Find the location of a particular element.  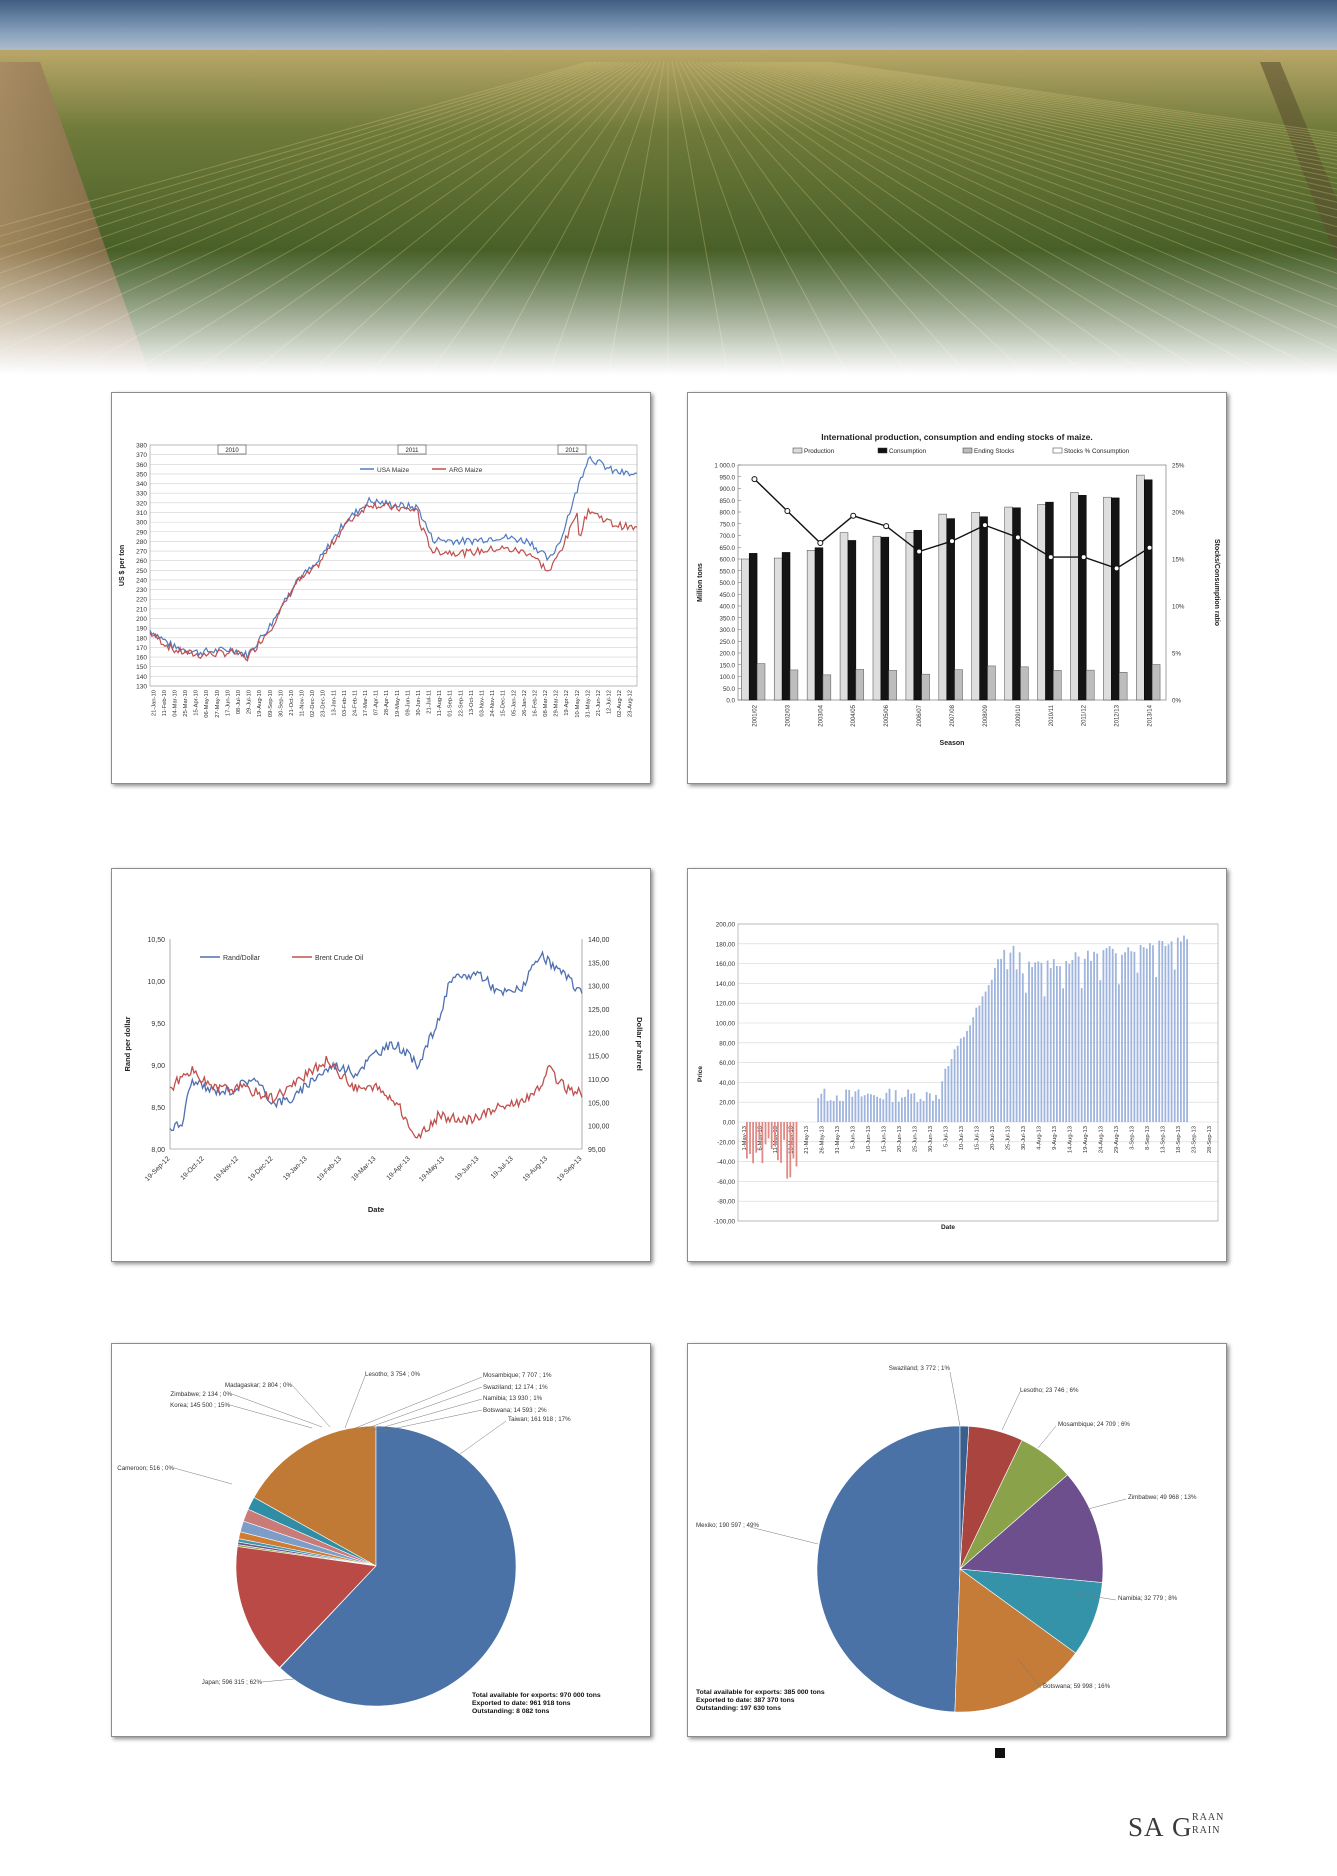

year-label: 2010 is located at coordinates (232, 451).